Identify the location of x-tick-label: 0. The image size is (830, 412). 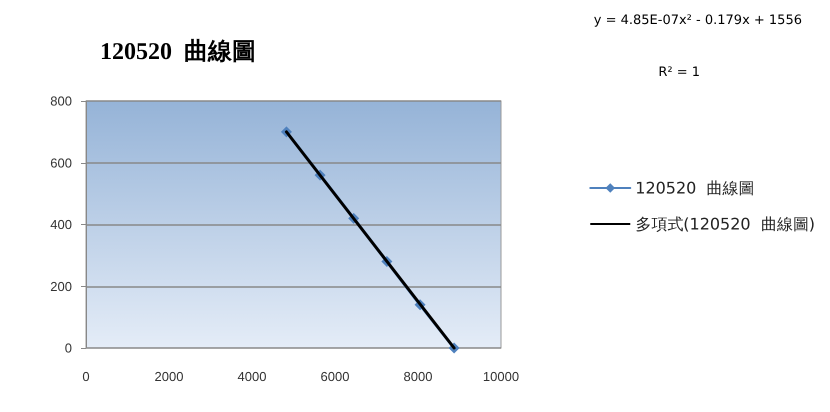
(86, 376).